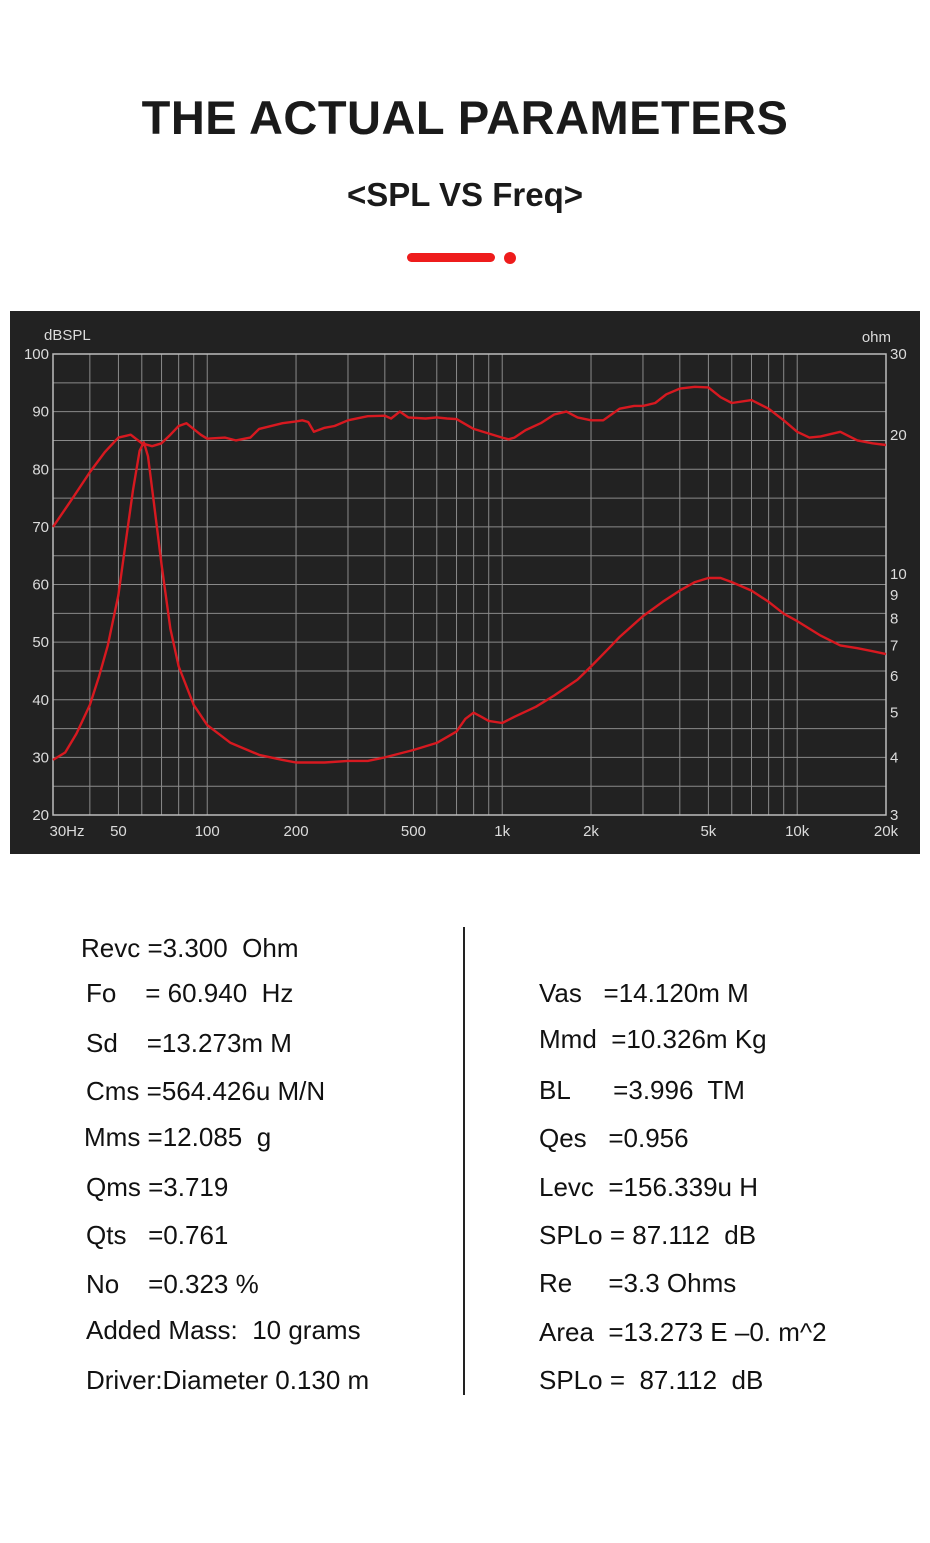  What do you see at coordinates (40, 585) in the screenshot?
I see `y-left-tick-label: 60` at bounding box center [40, 585].